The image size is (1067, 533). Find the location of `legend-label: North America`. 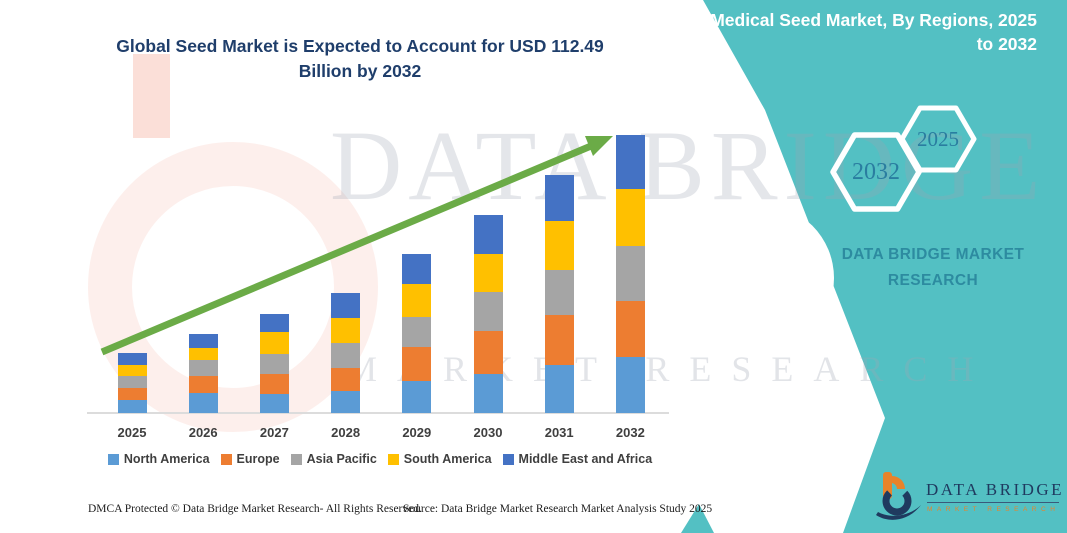

legend-label: North America is located at coordinates (166, 459).